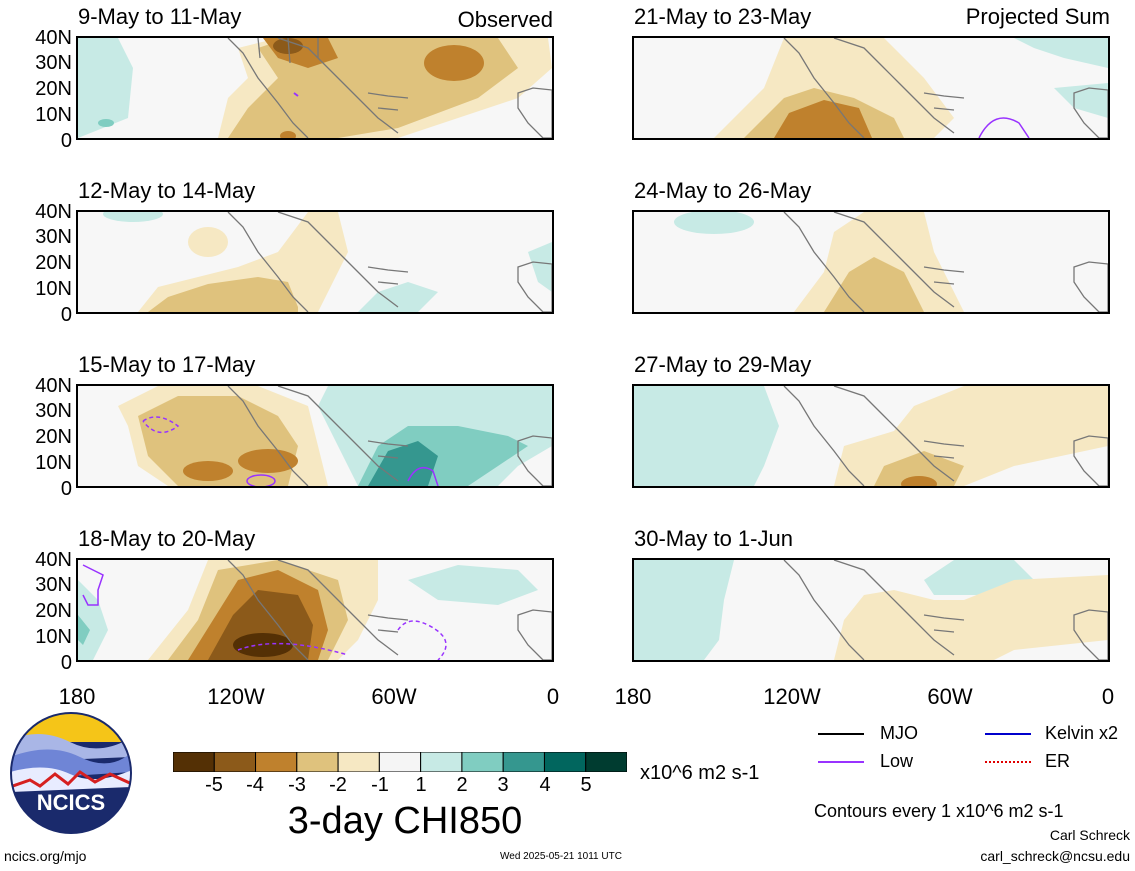 The image size is (1135, 871). What do you see at coordinates (1082, 733) in the screenshot?
I see `legend-label: Kelvin x2` at bounding box center [1082, 733].